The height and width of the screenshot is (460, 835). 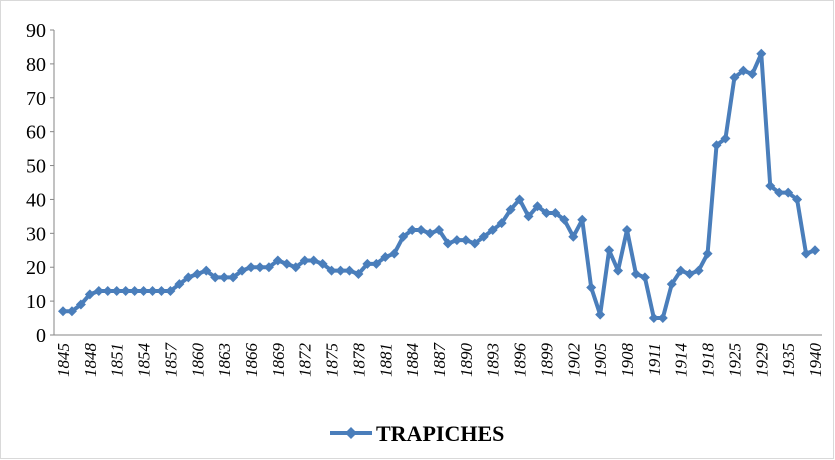 I want to click on x-tick-label: 1851, so click(x=117, y=360).